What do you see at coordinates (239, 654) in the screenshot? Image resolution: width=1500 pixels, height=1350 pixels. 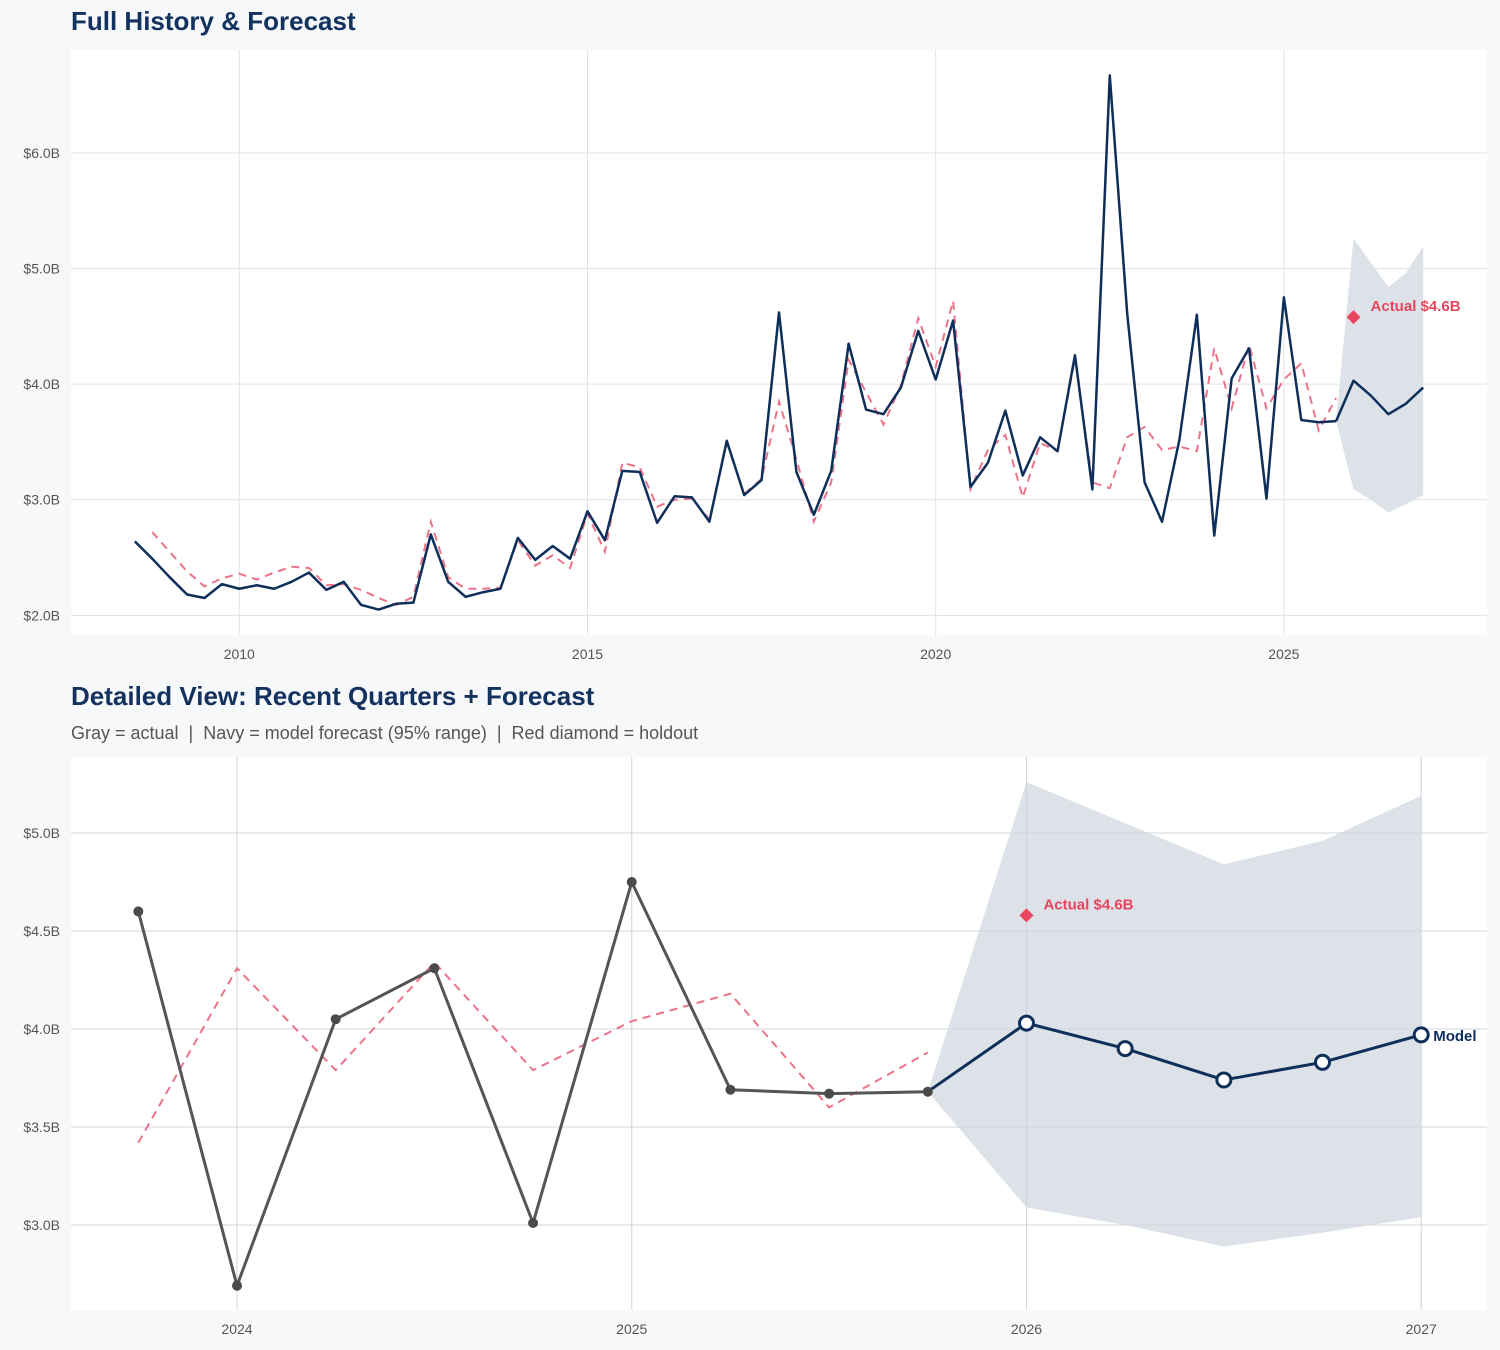 I see `x-tick-label: 2010` at bounding box center [239, 654].